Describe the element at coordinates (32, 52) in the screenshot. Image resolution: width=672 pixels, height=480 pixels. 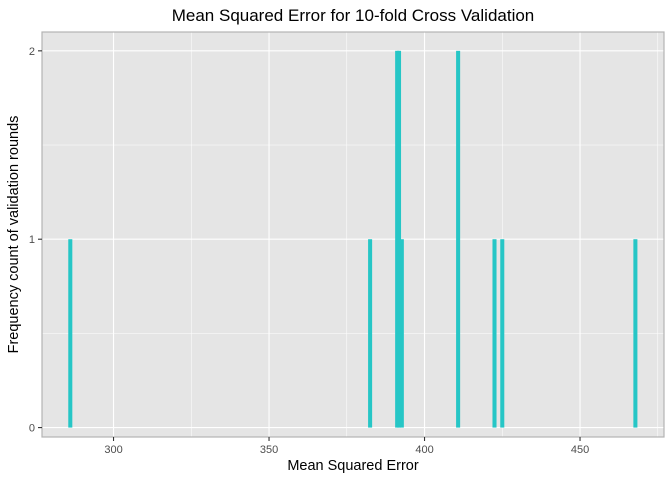
I see `y-tick-label: 2` at that location.